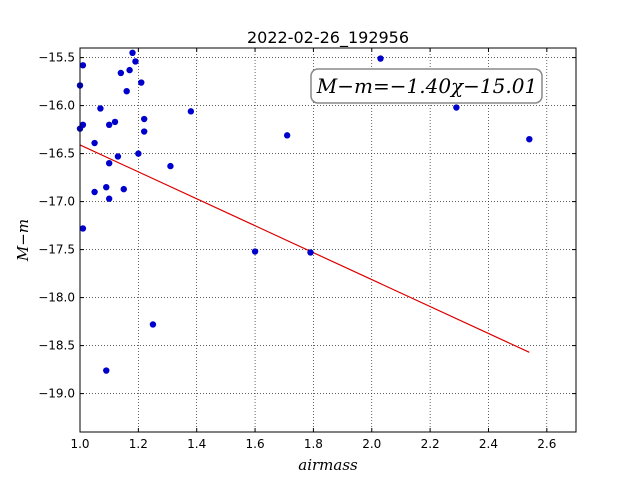 Image resolution: width=640 pixels, height=480 pixels. What do you see at coordinates (488, 444) in the screenshot?
I see `x-tick-label: 2.4` at bounding box center [488, 444].